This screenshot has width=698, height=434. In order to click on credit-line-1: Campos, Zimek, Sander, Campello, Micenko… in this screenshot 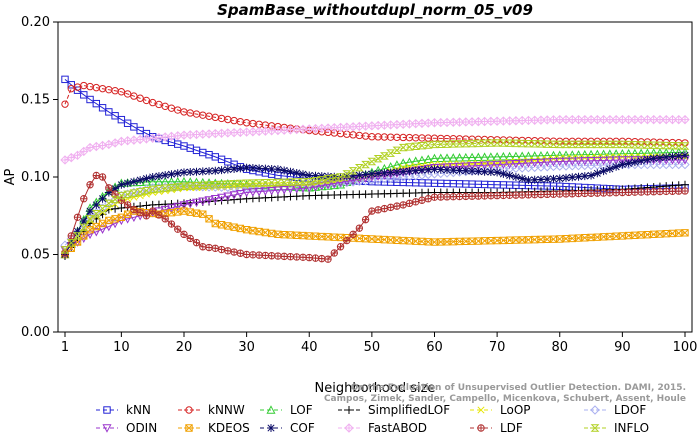, I will do `click(505, 399)`.